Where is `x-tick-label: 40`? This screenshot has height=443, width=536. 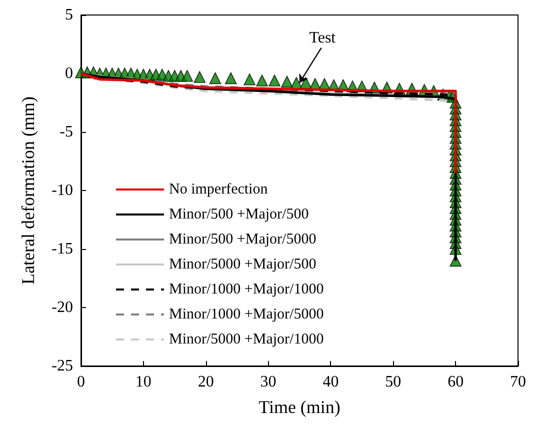 x-tick-label: 40 is located at coordinates (330, 382).